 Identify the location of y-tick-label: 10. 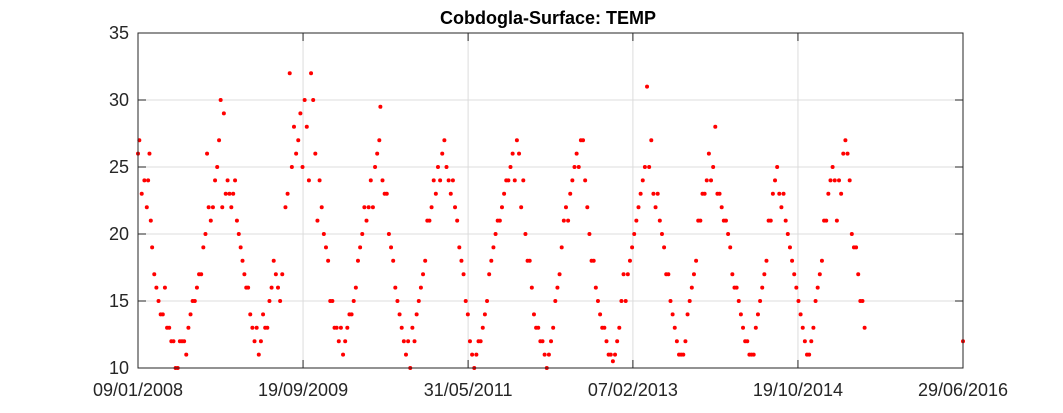
(119, 368).